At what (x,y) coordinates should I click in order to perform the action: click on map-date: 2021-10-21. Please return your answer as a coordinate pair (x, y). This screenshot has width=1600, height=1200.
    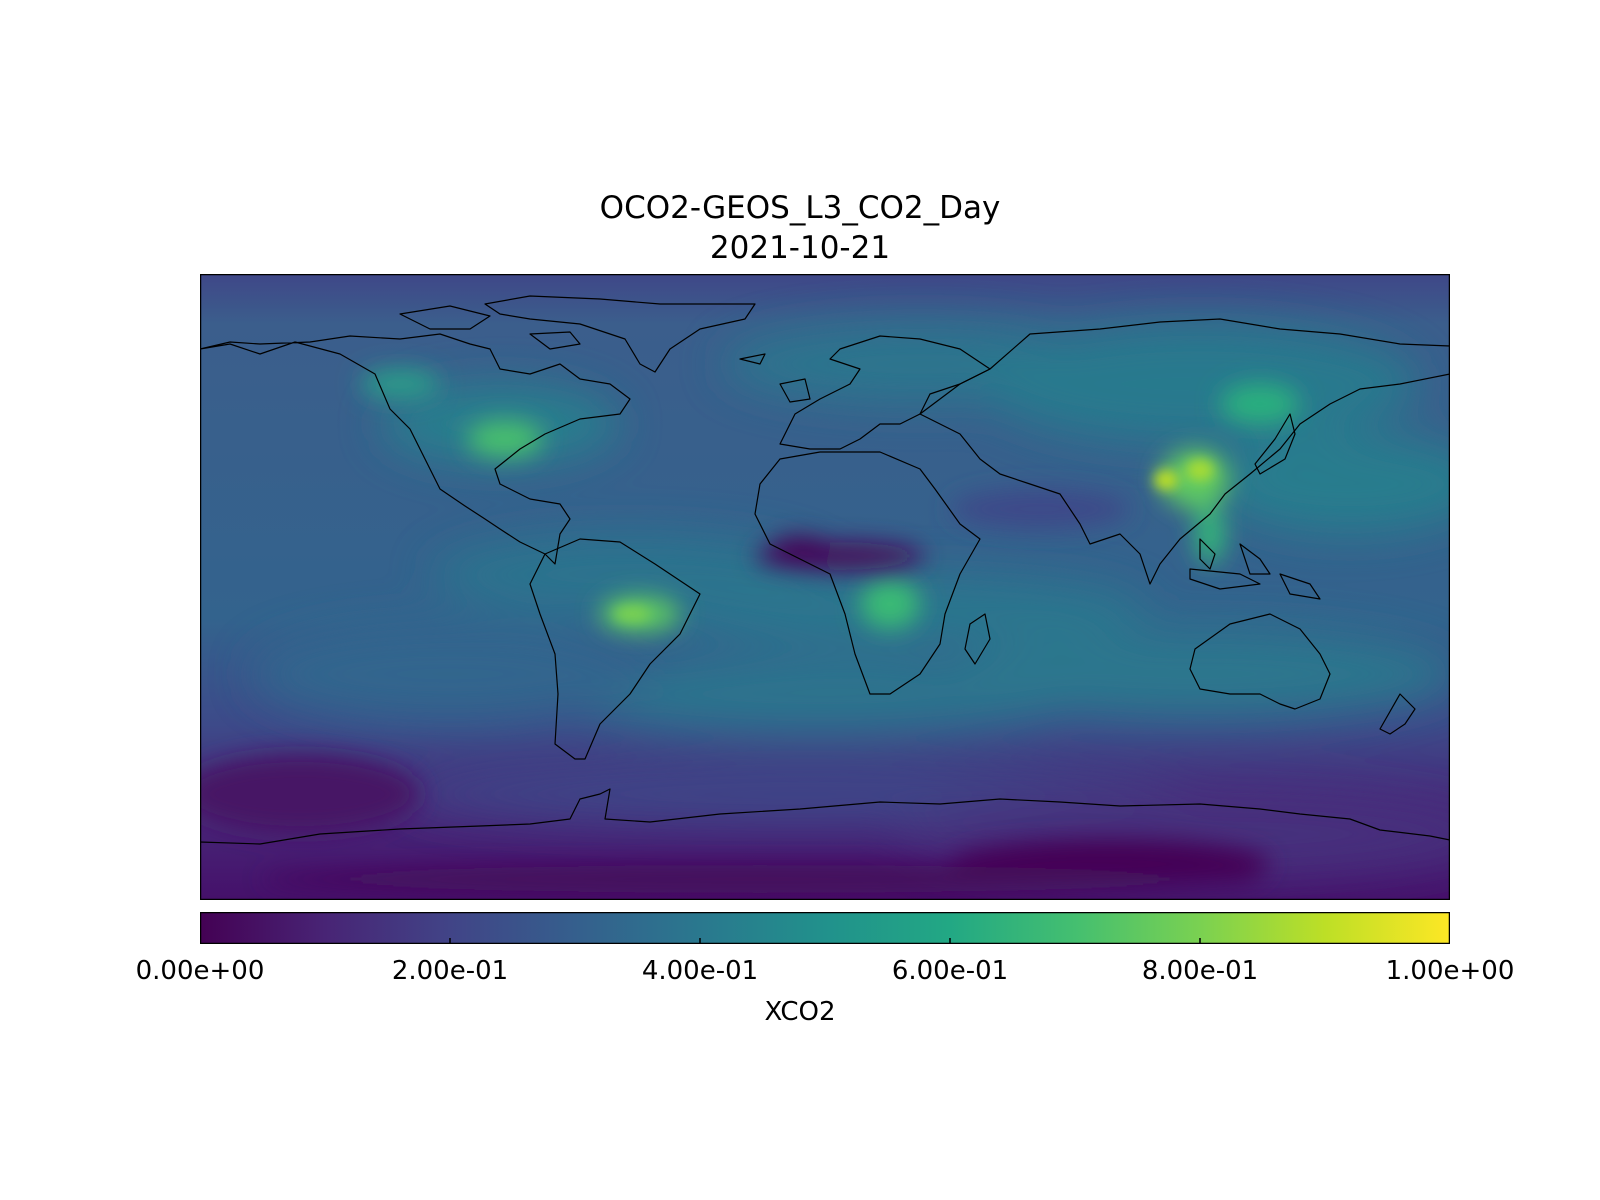
    Looking at the image, I should click on (800, 248).